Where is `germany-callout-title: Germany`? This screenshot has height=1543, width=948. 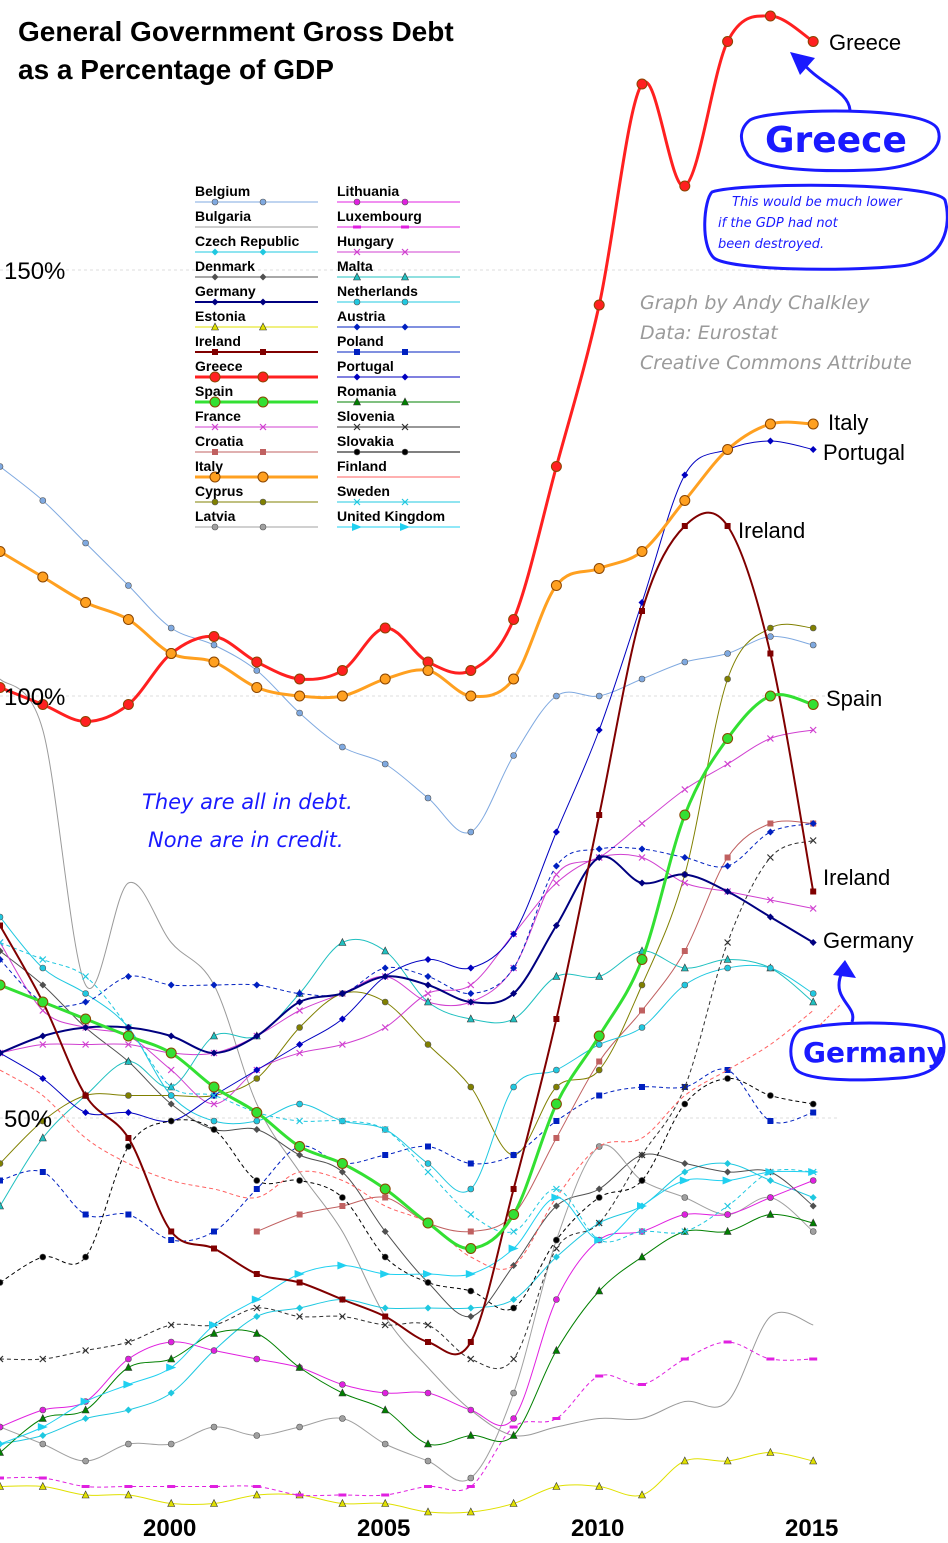 germany-callout-title: Germany is located at coordinates (874, 1052).